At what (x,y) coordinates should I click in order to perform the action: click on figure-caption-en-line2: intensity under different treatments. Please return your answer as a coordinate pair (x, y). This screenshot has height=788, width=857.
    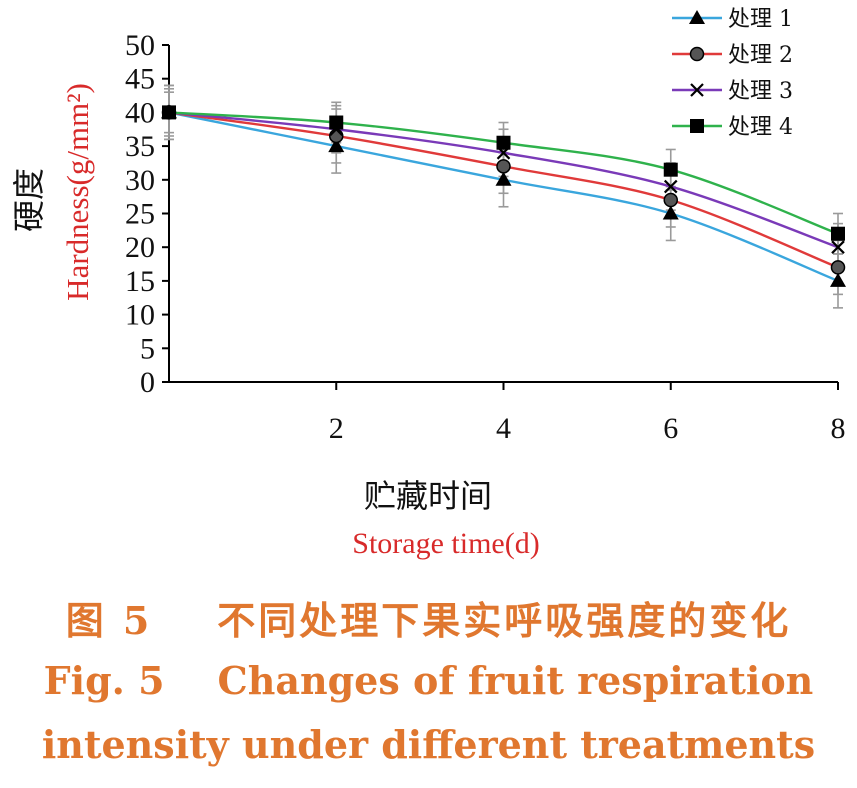
    Looking at the image, I should click on (428, 744).